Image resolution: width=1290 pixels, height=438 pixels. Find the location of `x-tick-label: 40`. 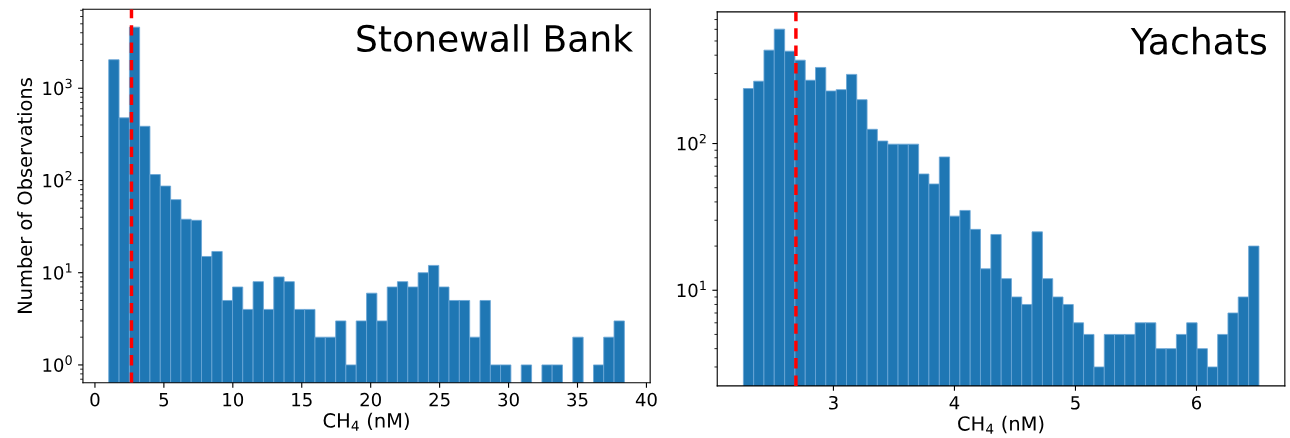

x-tick-label: 40 is located at coordinates (646, 399).